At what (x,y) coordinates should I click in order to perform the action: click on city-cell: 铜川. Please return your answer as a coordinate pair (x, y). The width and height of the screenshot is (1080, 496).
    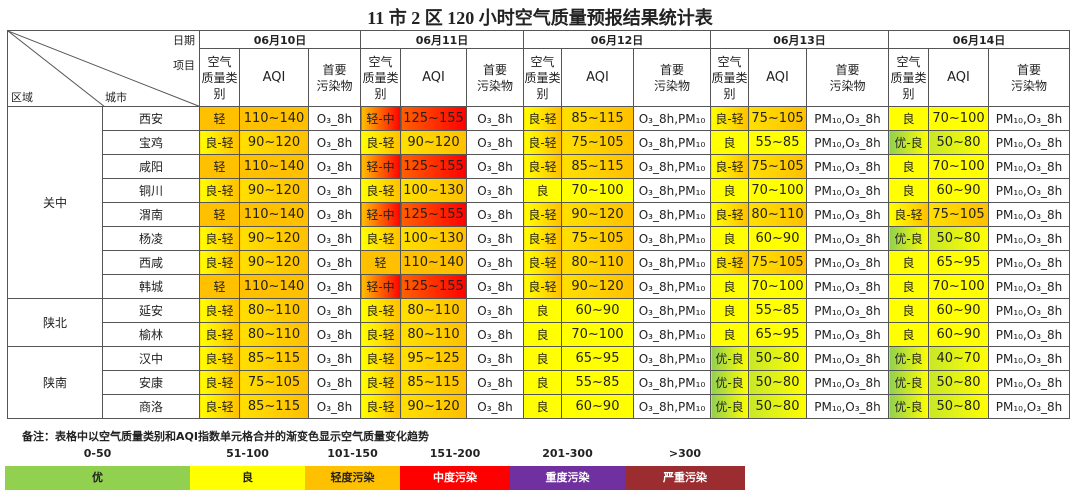
    Looking at the image, I should click on (151, 190).